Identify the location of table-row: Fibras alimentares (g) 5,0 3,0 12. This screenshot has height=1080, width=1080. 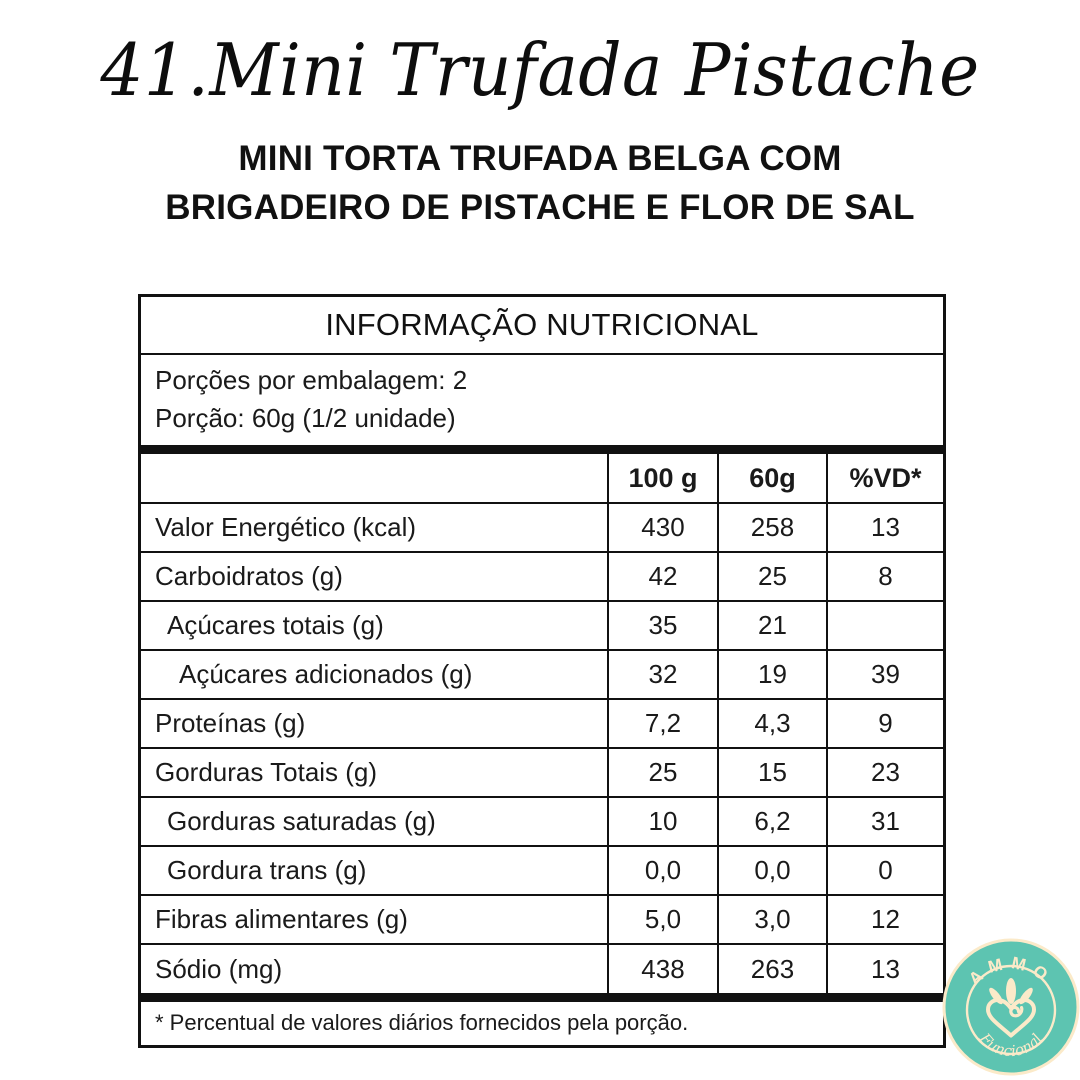
(542, 919).